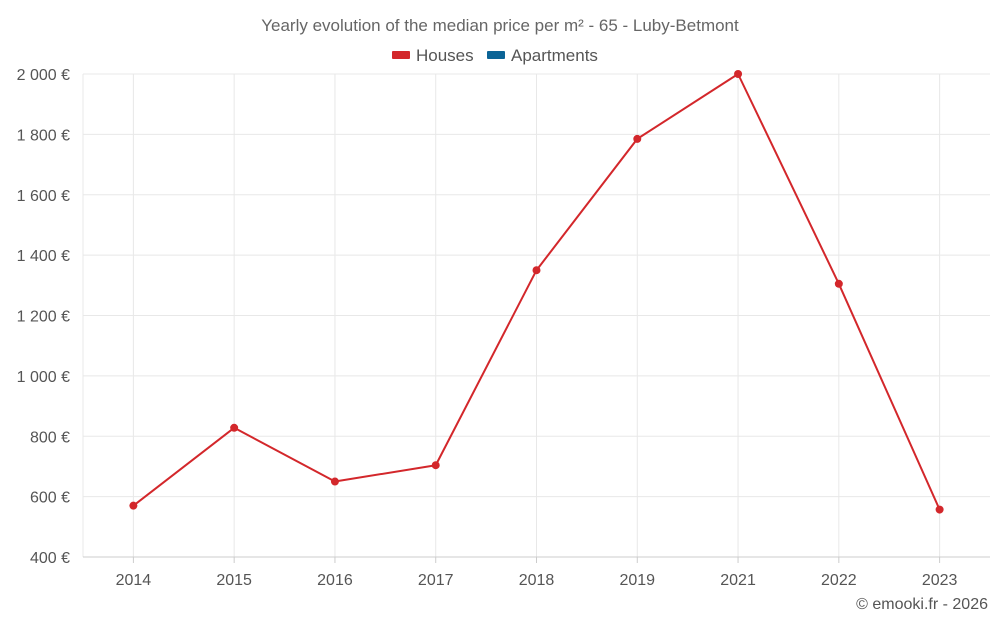  I want to click on y-tick-label: 400 €, so click(50, 558).